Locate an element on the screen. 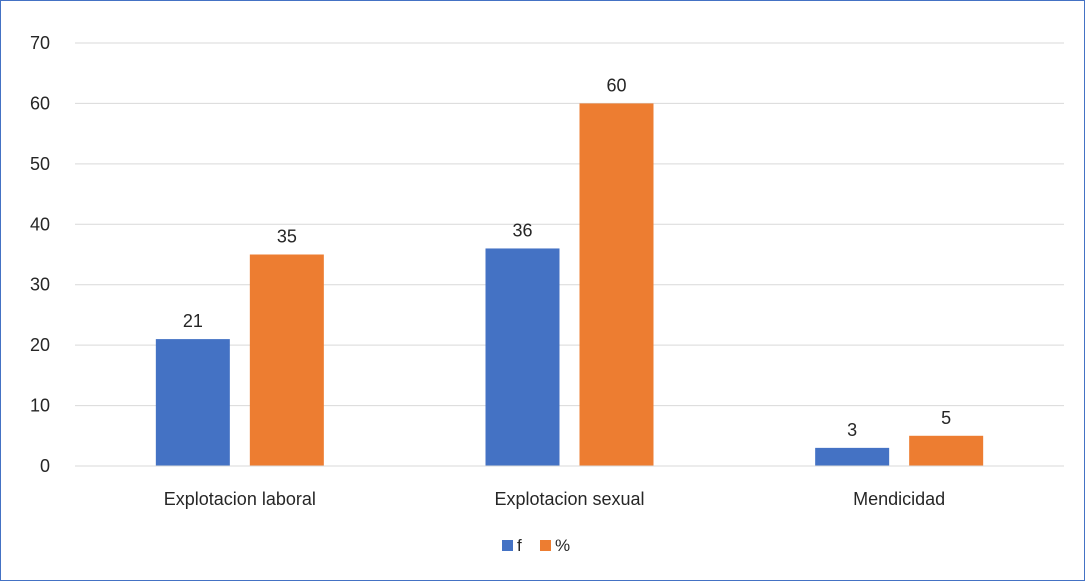 This screenshot has height=582, width=1086. data-label: 36 is located at coordinates (522, 230).